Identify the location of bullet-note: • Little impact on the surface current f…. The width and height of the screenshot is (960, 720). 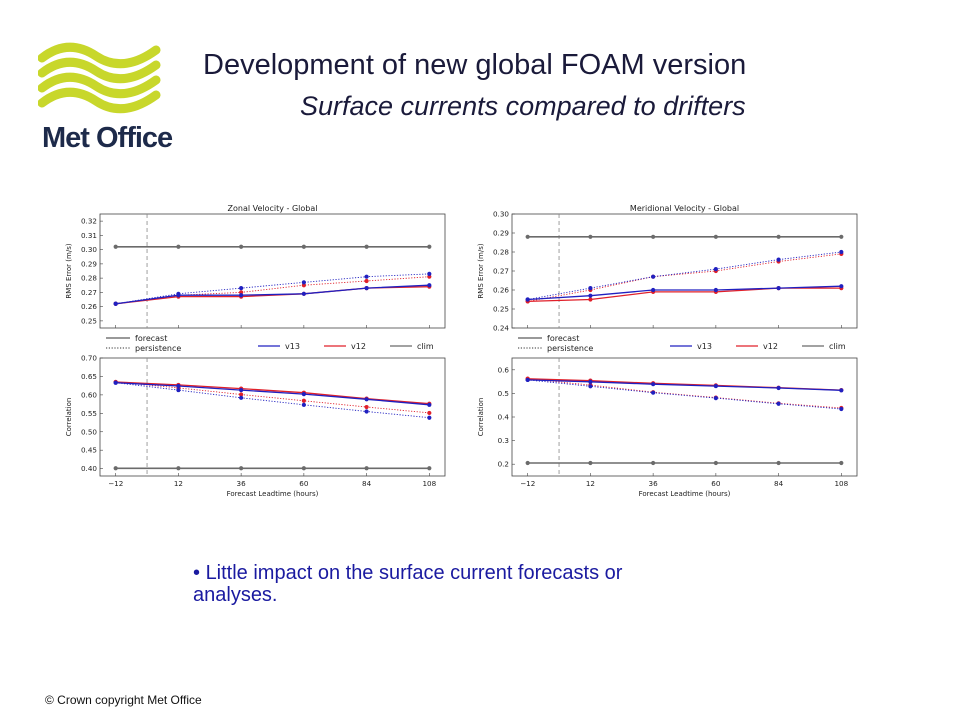
(413, 584).